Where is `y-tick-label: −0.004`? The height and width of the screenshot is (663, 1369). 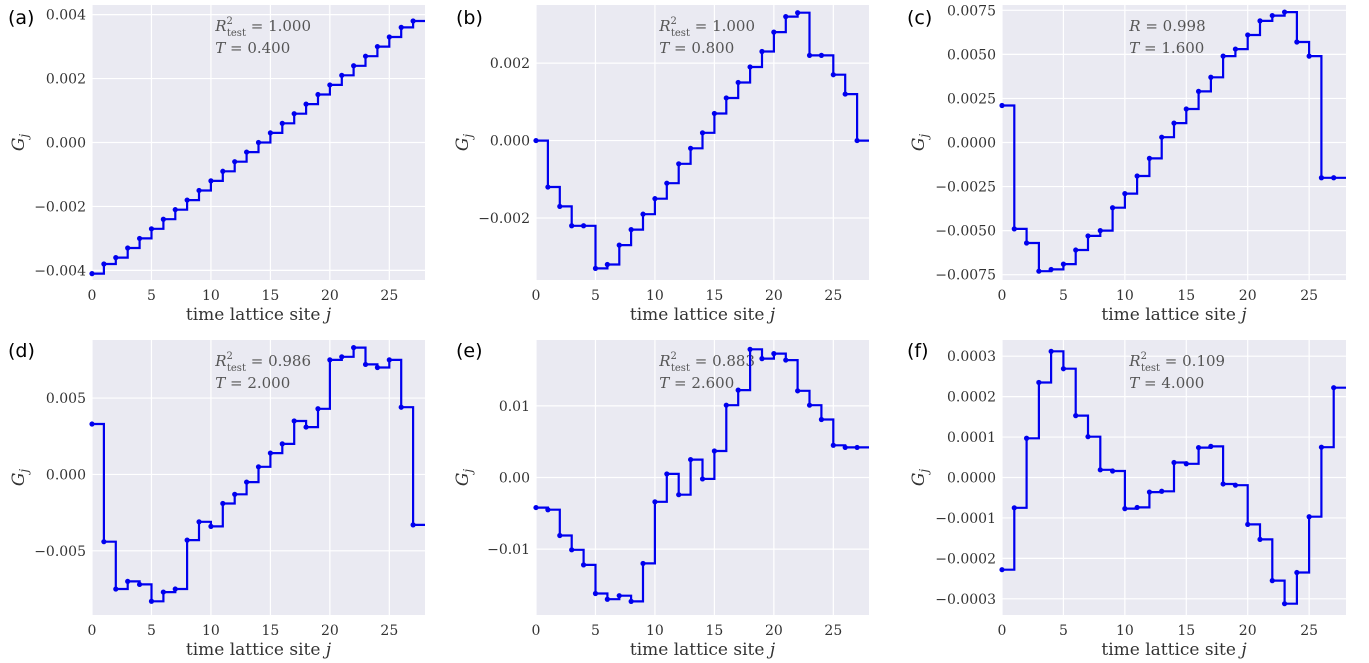 y-tick-label: −0.004 is located at coordinates (60, 271).